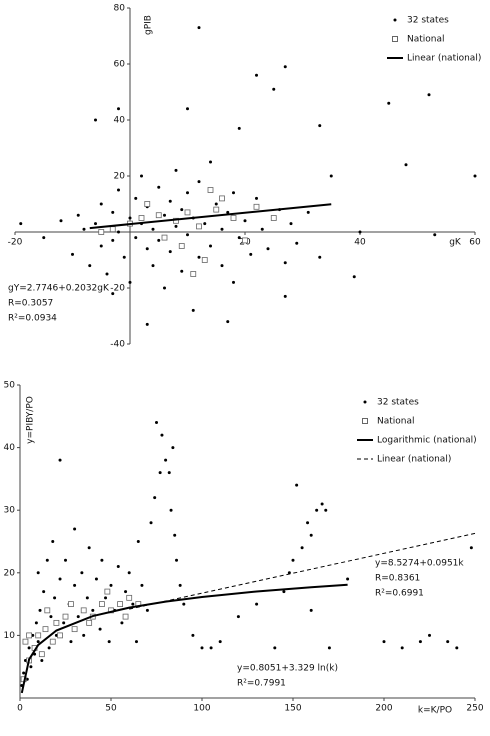 This screenshot has width=490, height=736. Describe the element at coordinates (292, 709) in the screenshot. I see `x-tick-label: 150` at that location.